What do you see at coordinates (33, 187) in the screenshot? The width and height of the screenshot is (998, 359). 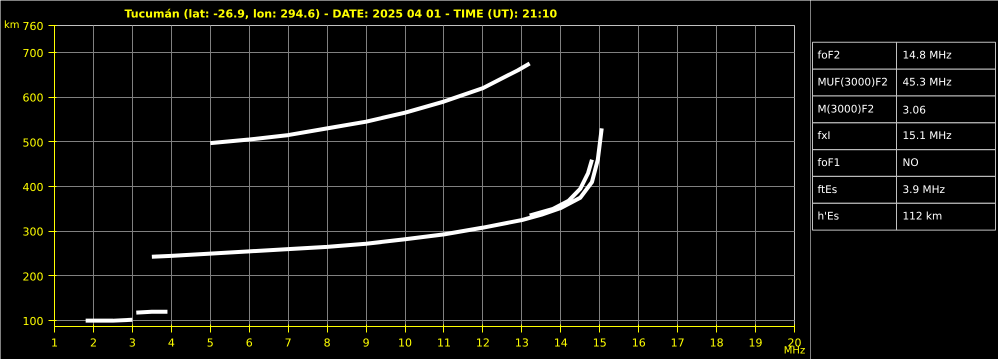 I see `y-tick-label: 400` at bounding box center [33, 187].